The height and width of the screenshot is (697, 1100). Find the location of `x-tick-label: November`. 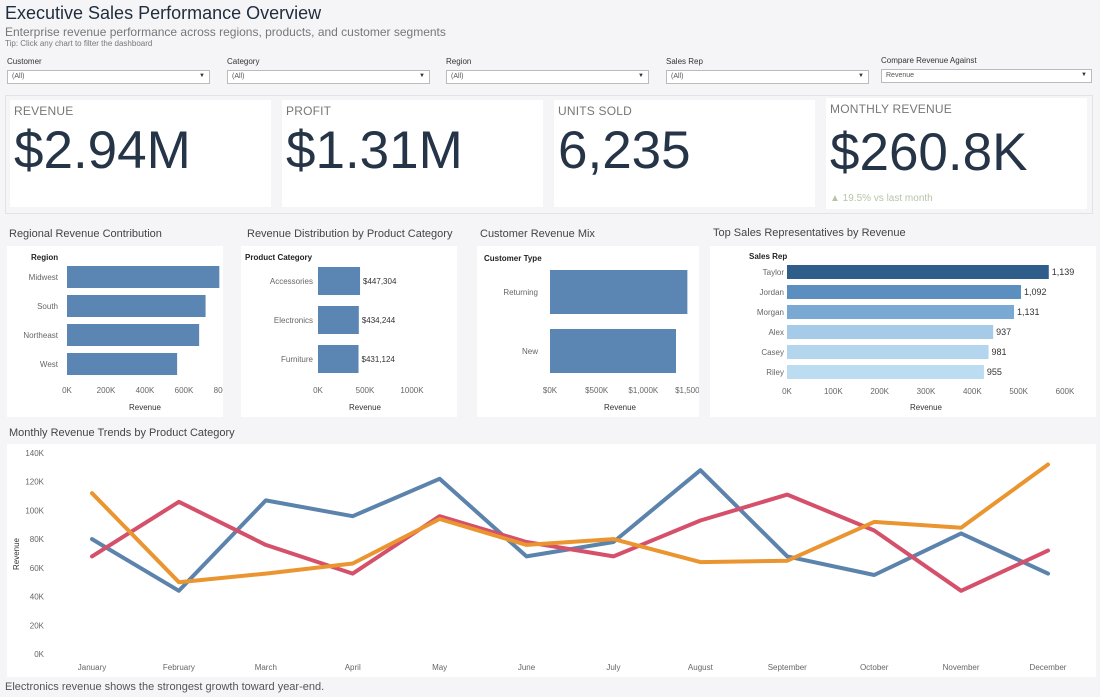

x-tick-label: November is located at coordinates (961, 667).